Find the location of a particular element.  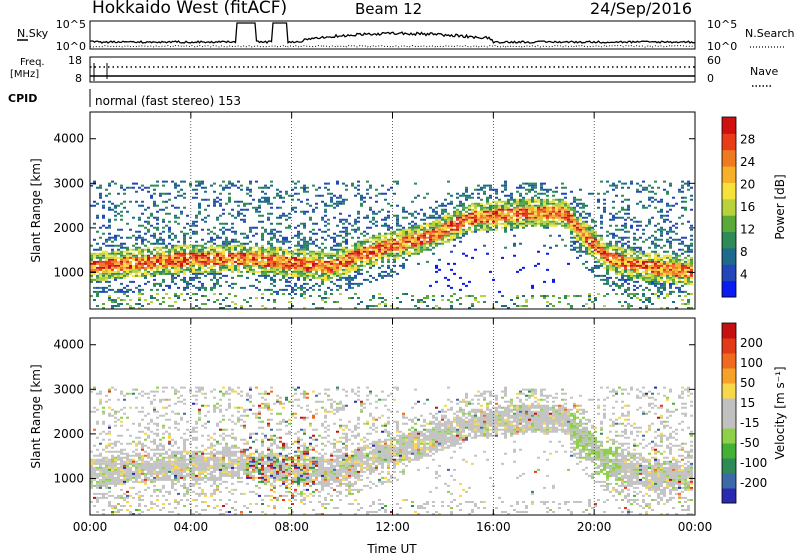

x-tick-label: 20:00 is located at coordinates (594, 527).